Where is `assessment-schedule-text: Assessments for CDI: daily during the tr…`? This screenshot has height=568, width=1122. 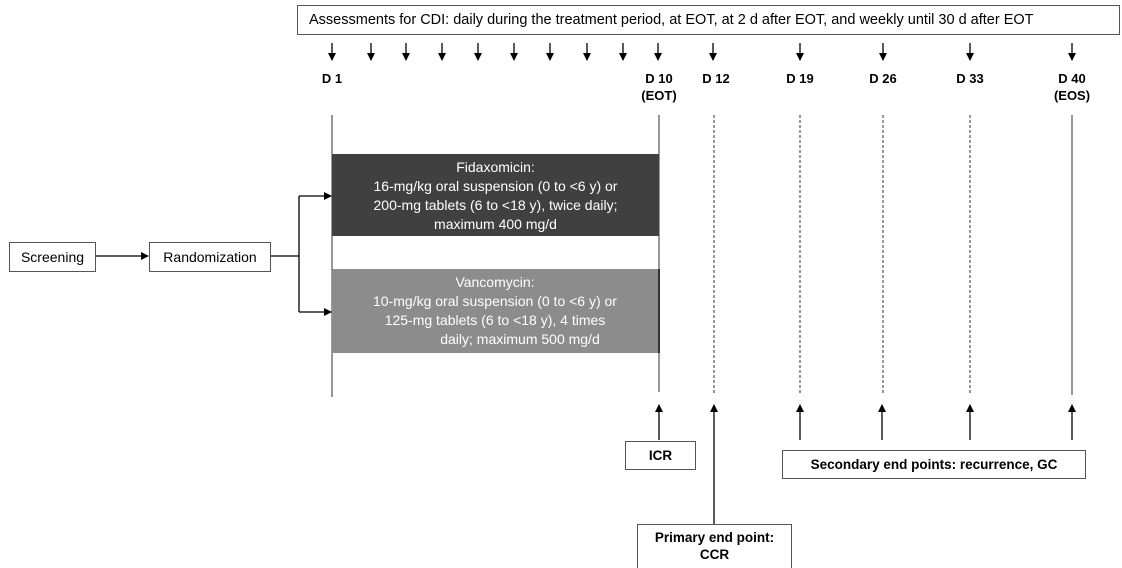 assessment-schedule-text: Assessments for CDI: daily during the tr… is located at coordinates (671, 20).